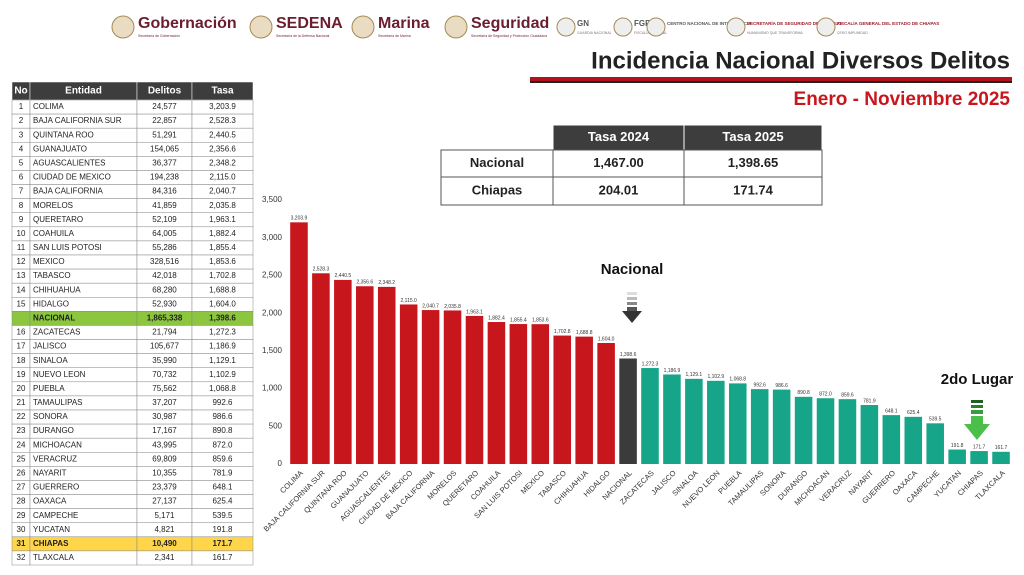  I want to click on logo-name: CENTRO NACIONAL DE INTELIGENCIA, so click(709, 23).